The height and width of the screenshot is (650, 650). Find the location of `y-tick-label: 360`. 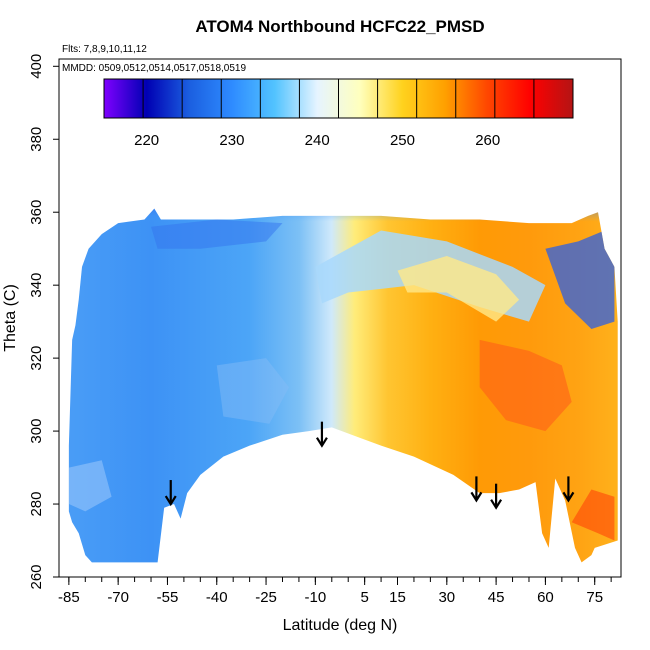

y-tick-label: 360 is located at coordinates (36, 212).